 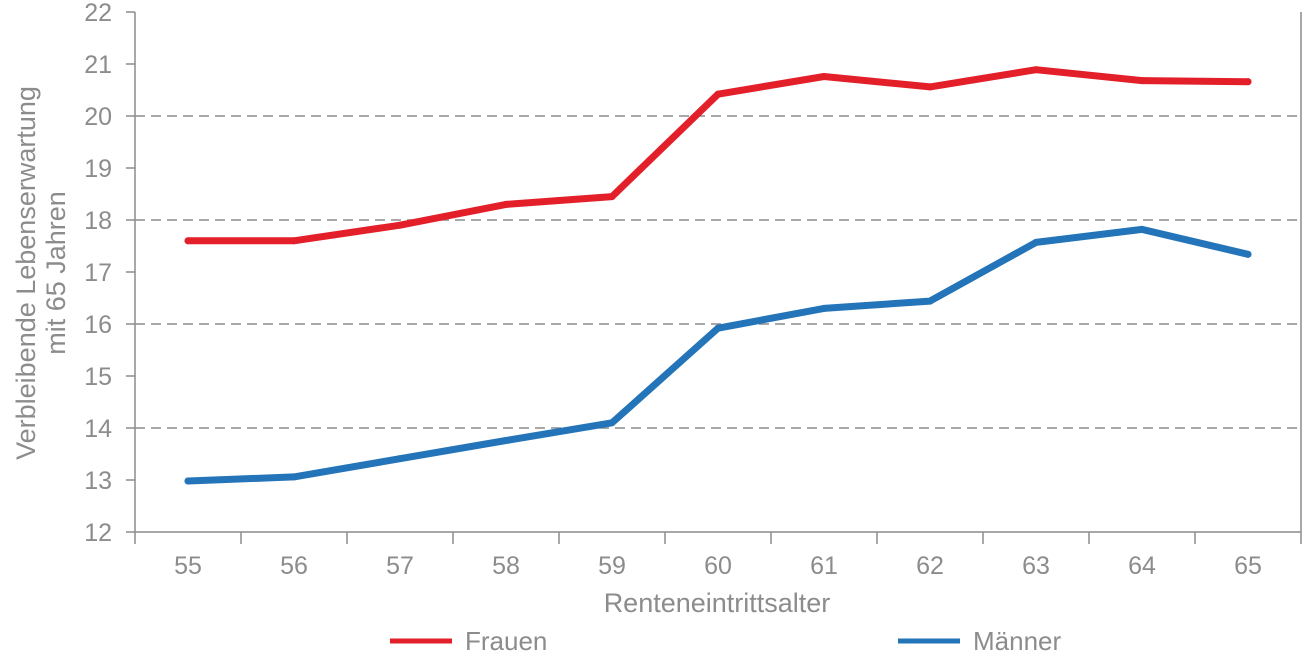 I want to click on y-tick-label: 20, so click(x=98, y=117).